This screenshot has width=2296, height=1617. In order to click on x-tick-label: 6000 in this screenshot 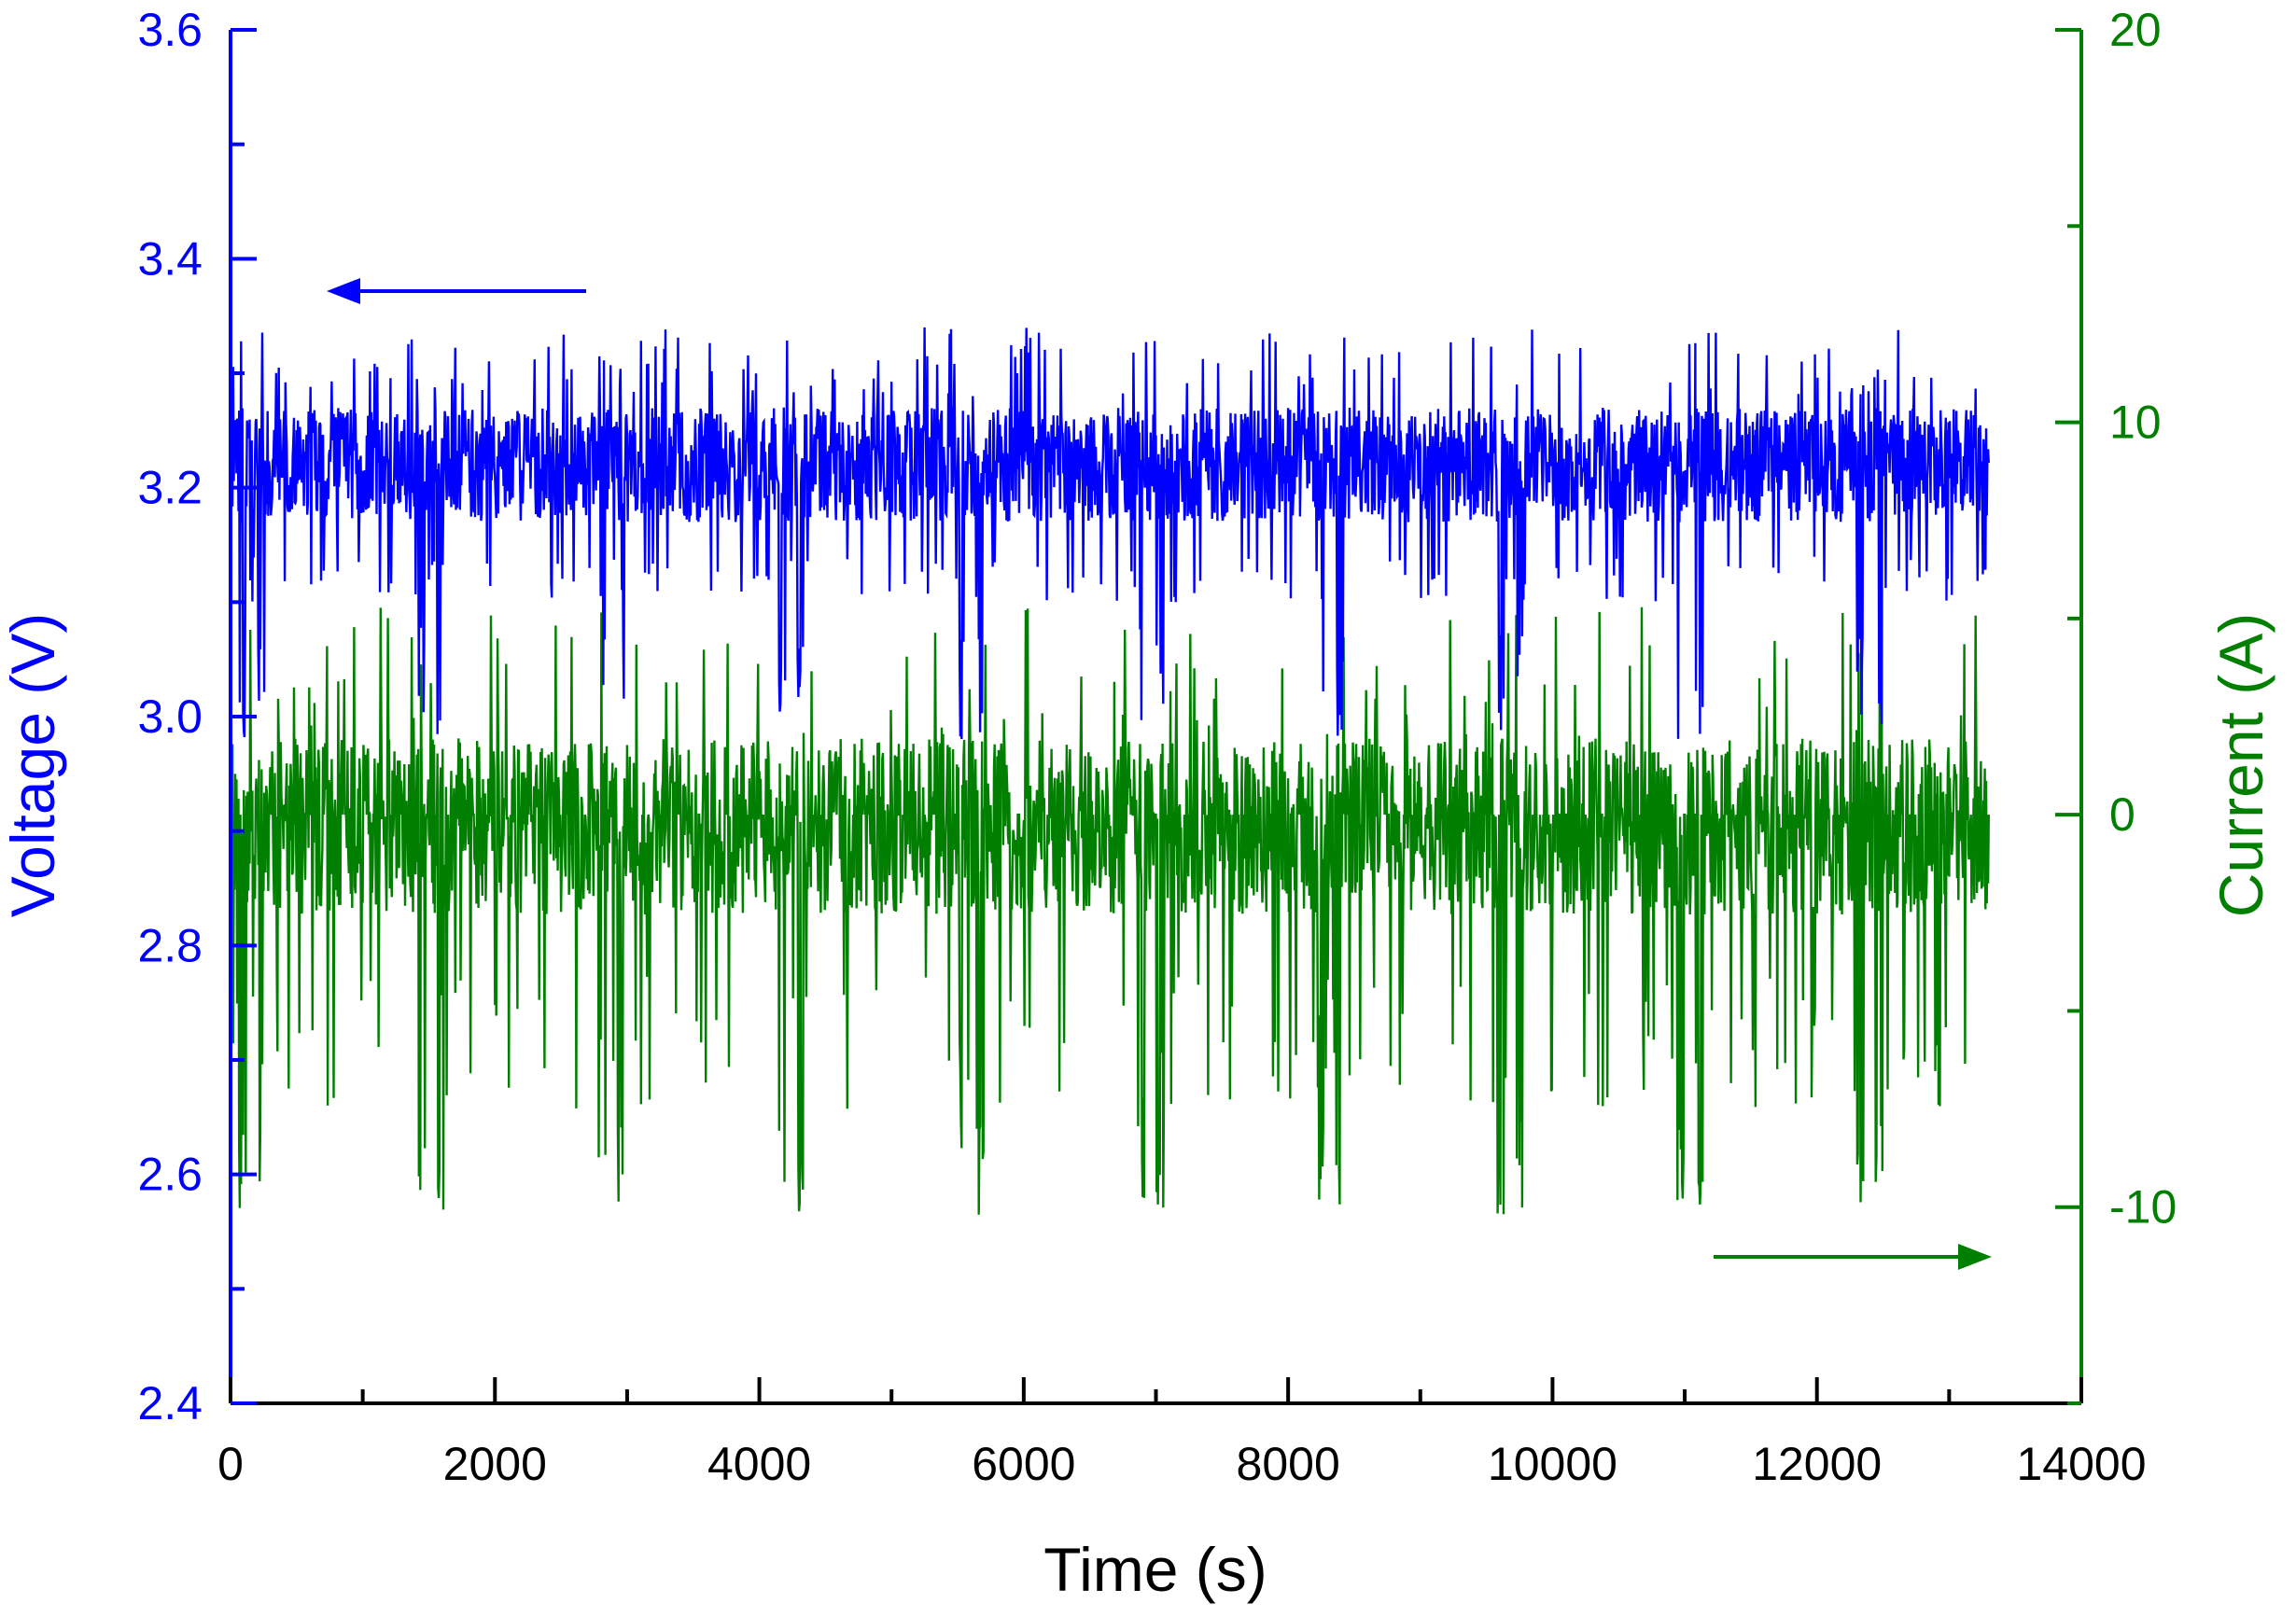, I will do `click(1023, 1464)`.